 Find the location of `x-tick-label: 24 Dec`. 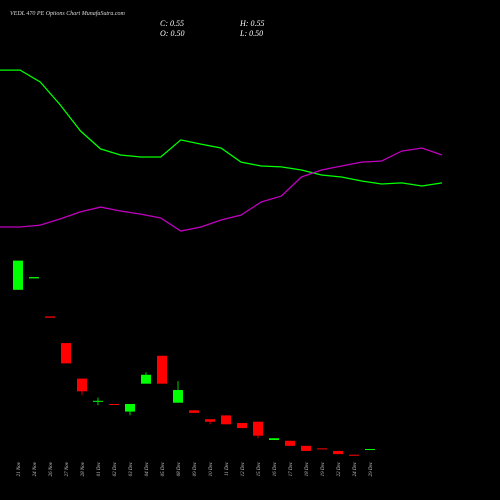

x-tick-label: 24 Dec is located at coordinates (355, 468).